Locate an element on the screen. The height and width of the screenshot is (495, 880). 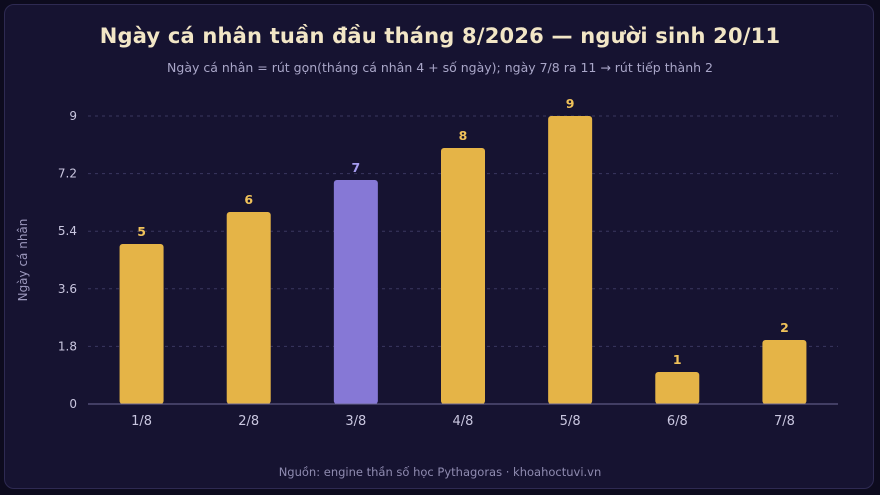
data-label: 7 is located at coordinates (356, 167).